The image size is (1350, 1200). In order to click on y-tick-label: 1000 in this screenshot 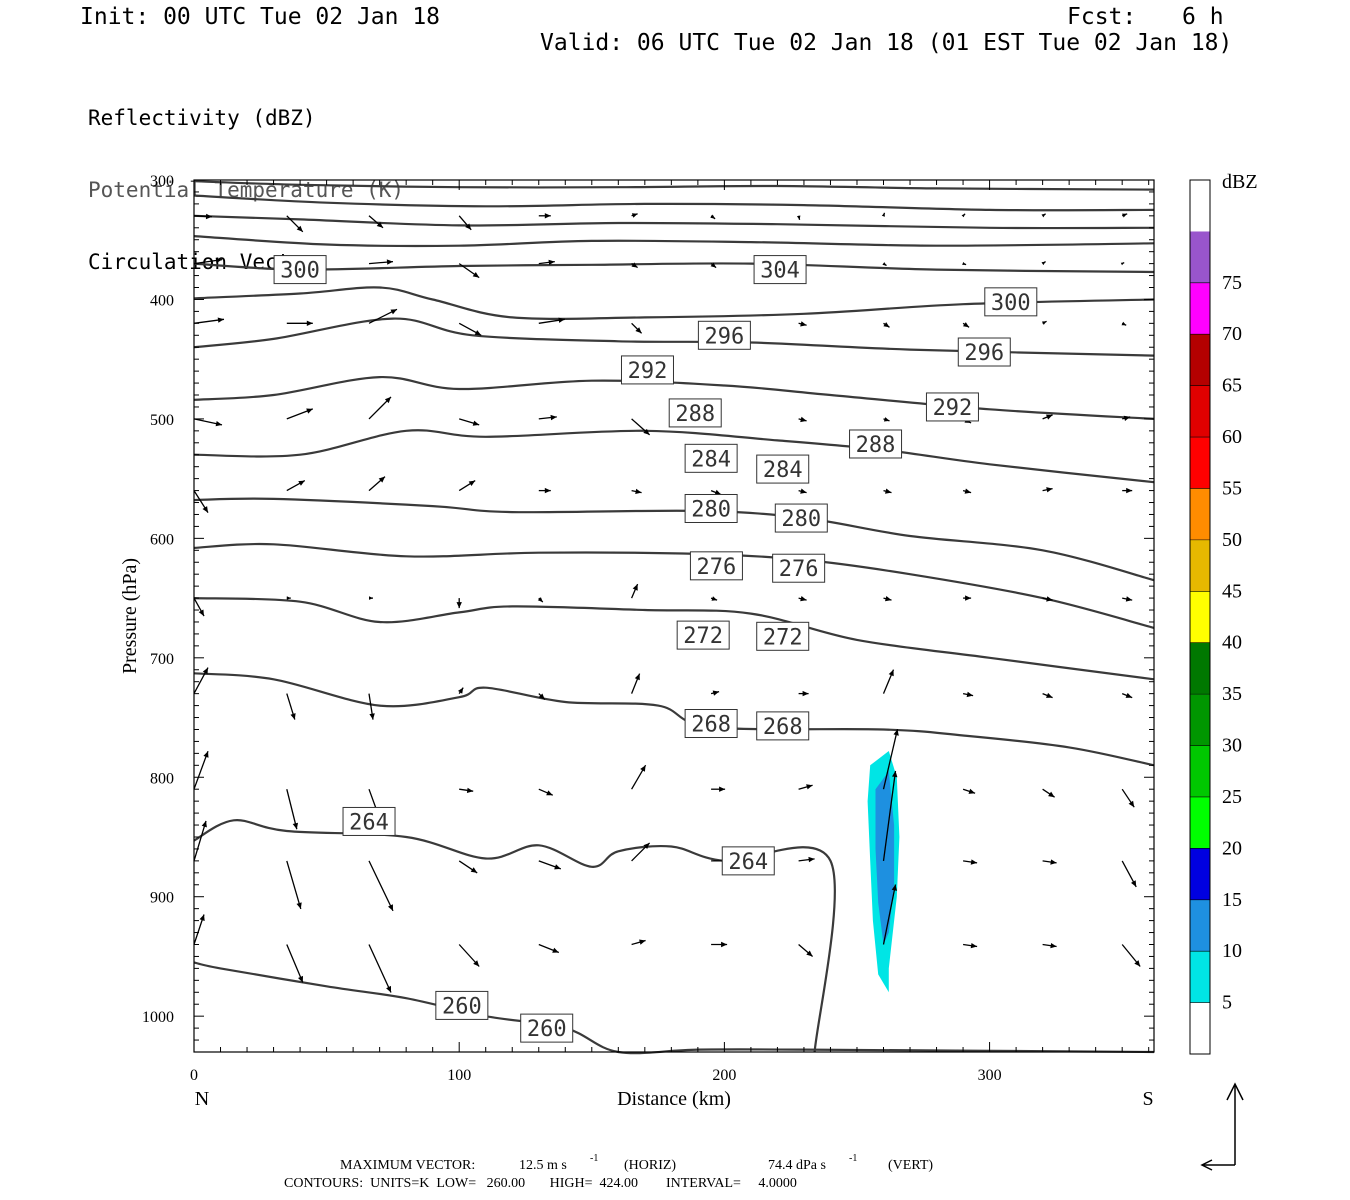, I will do `click(158, 1017)`.